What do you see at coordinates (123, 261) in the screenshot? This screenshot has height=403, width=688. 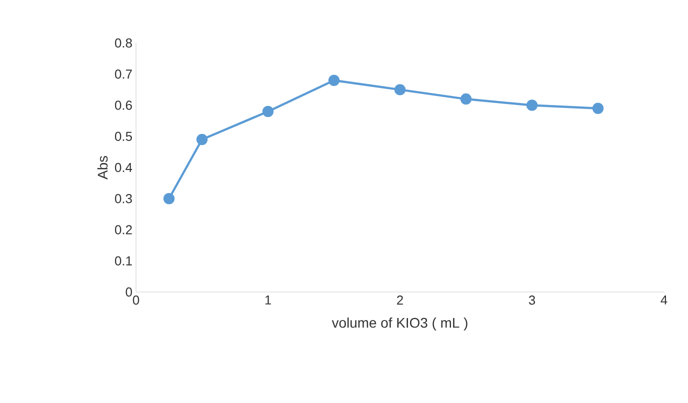 I see `y-tick-label: 0.1` at bounding box center [123, 261].